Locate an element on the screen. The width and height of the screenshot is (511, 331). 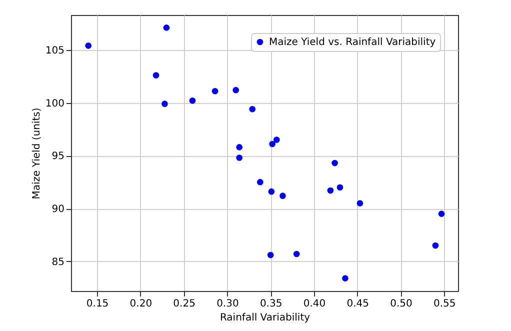
y-tick-label: 105 is located at coordinates (54, 50).